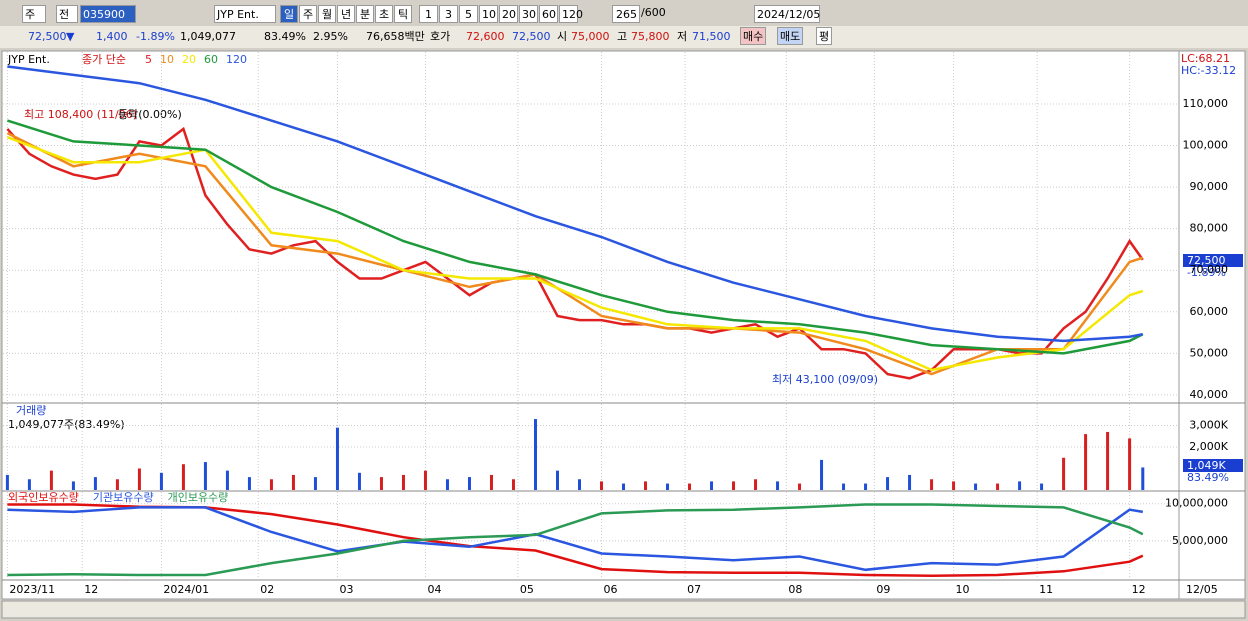 The width and height of the screenshot is (1248, 621). I want to click on y-tick-label: 40,000, so click(1209, 394).